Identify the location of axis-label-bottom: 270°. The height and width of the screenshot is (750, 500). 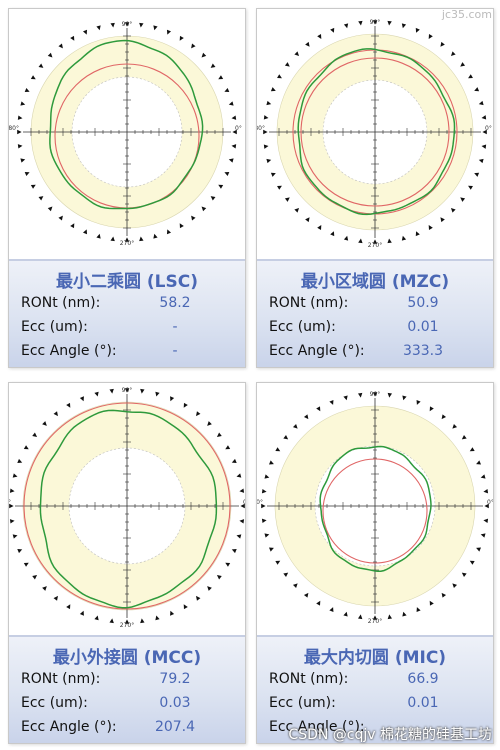
(127, 243).